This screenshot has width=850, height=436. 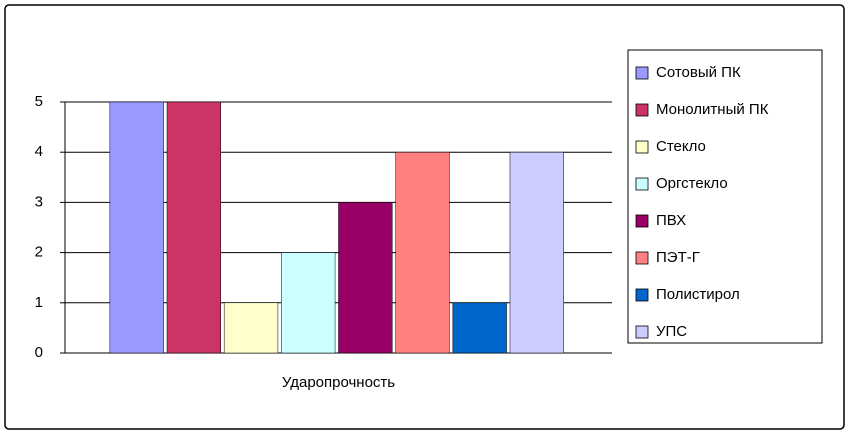 What do you see at coordinates (698, 72) in the screenshot?
I see `legend-label: Сотовый ПК` at bounding box center [698, 72].